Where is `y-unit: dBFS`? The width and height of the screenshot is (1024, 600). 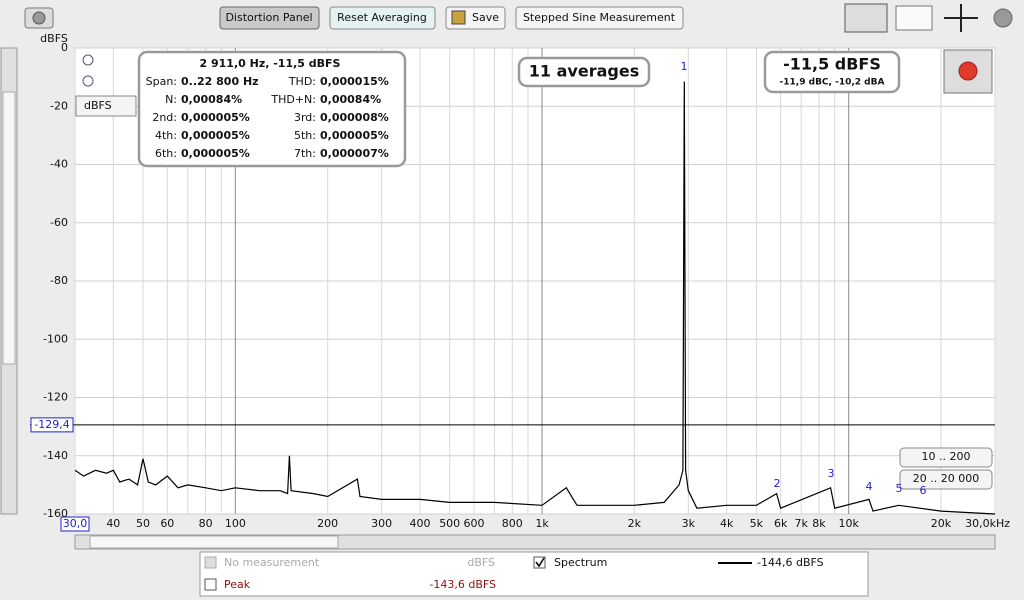
y-unit: dBFS is located at coordinates (54, 38).